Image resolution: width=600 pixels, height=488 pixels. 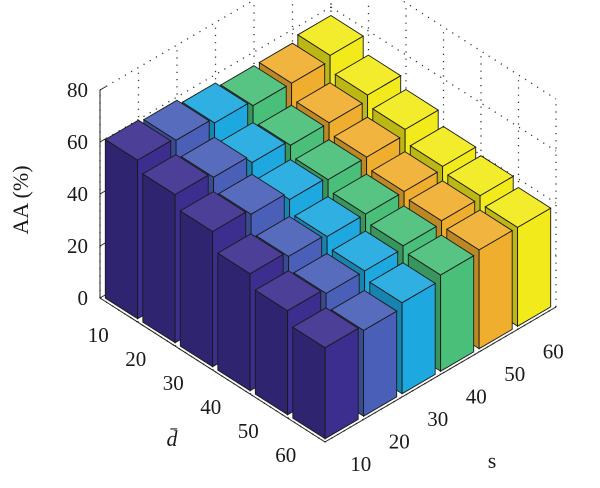 What do you see at coordinates (492, 460) in the screenshot?
I see `x-axis-label: s` at bounding box center [492, 460].